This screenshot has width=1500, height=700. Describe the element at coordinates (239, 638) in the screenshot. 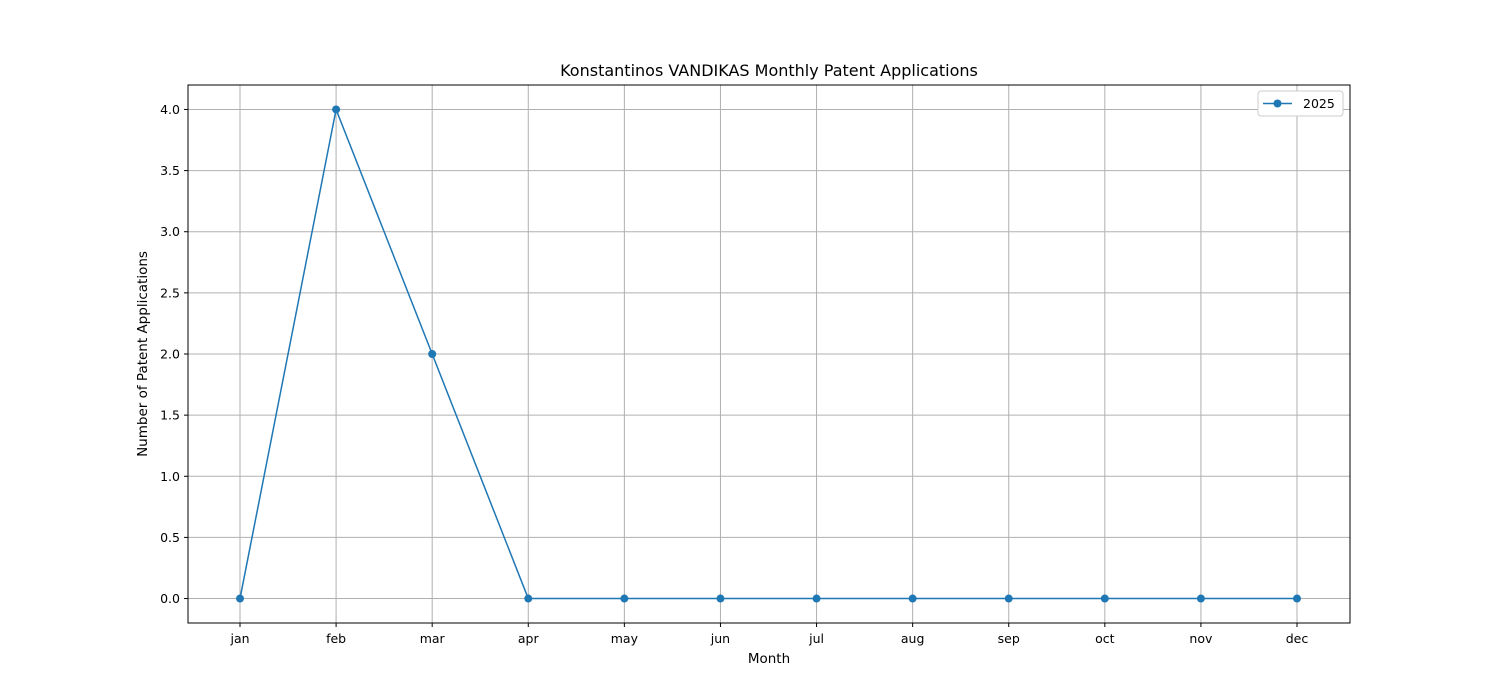

I see `x-tick-label: jan` at that location.